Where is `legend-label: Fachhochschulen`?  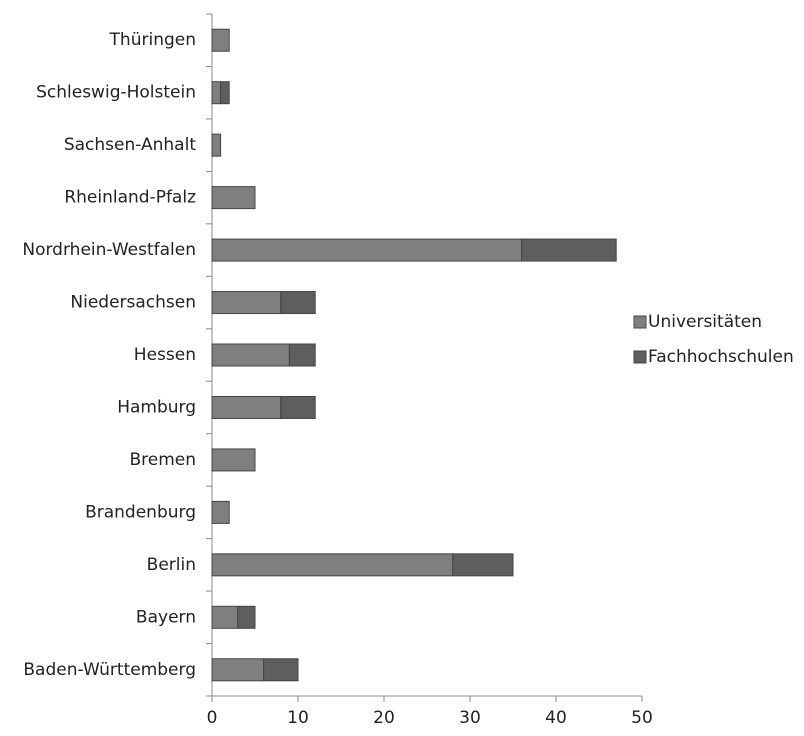
legend-label: Fachhochschulen is located at coordinates (721, 357).